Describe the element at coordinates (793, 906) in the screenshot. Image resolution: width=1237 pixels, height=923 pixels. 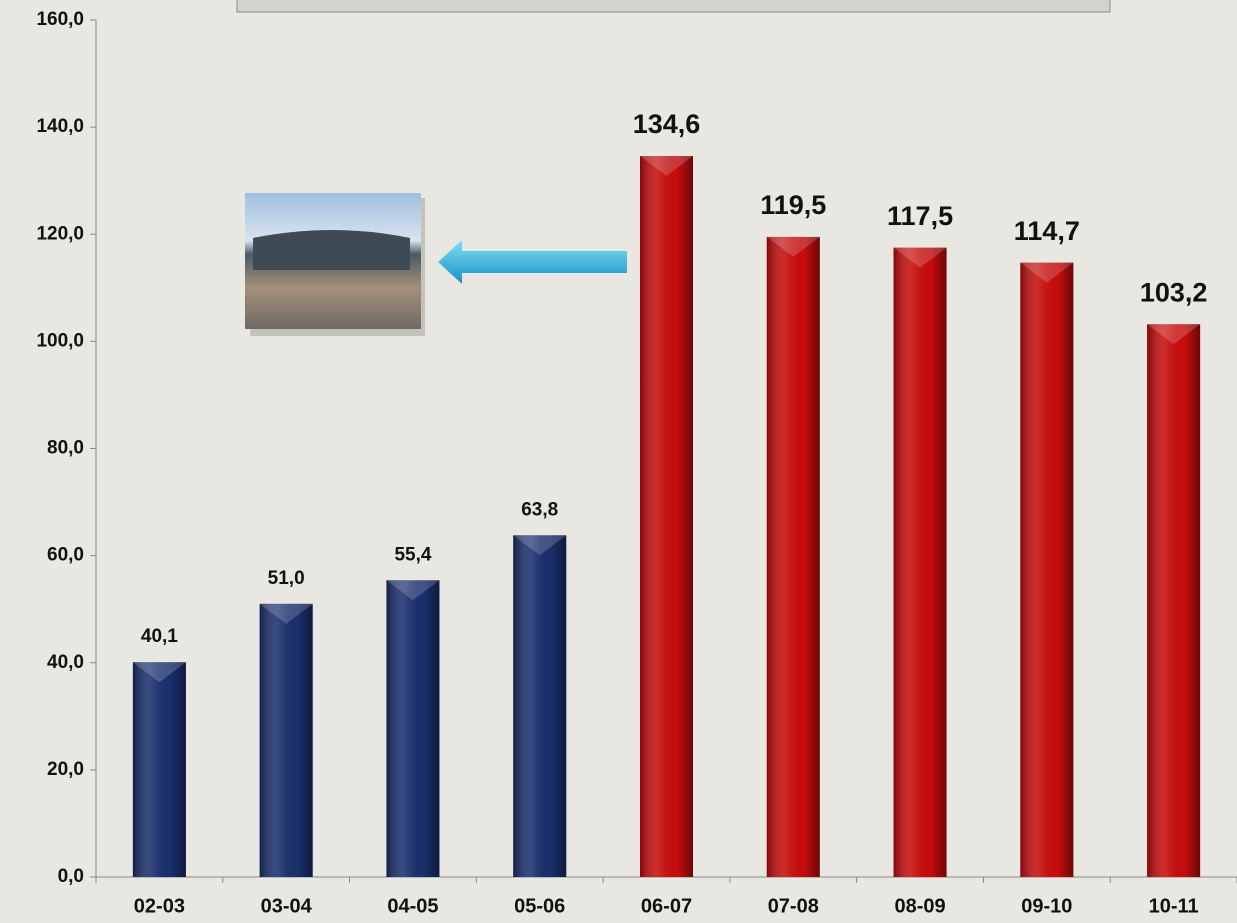
I see `x-tick-label: 07-08` at that location.